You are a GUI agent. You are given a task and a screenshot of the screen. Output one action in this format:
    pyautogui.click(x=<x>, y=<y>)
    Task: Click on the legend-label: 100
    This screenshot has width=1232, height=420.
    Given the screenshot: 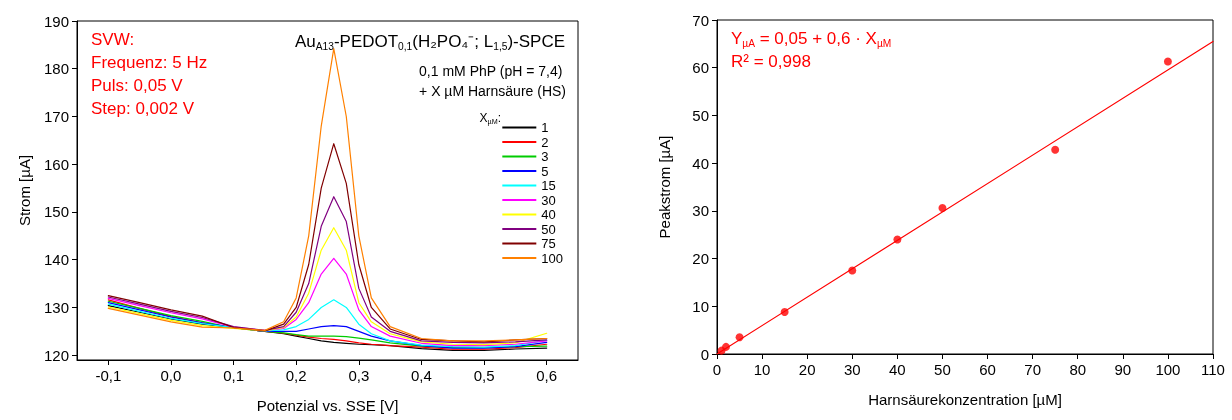 What is the action you would take?
    pyautogui.click(x=552, y=258)
    